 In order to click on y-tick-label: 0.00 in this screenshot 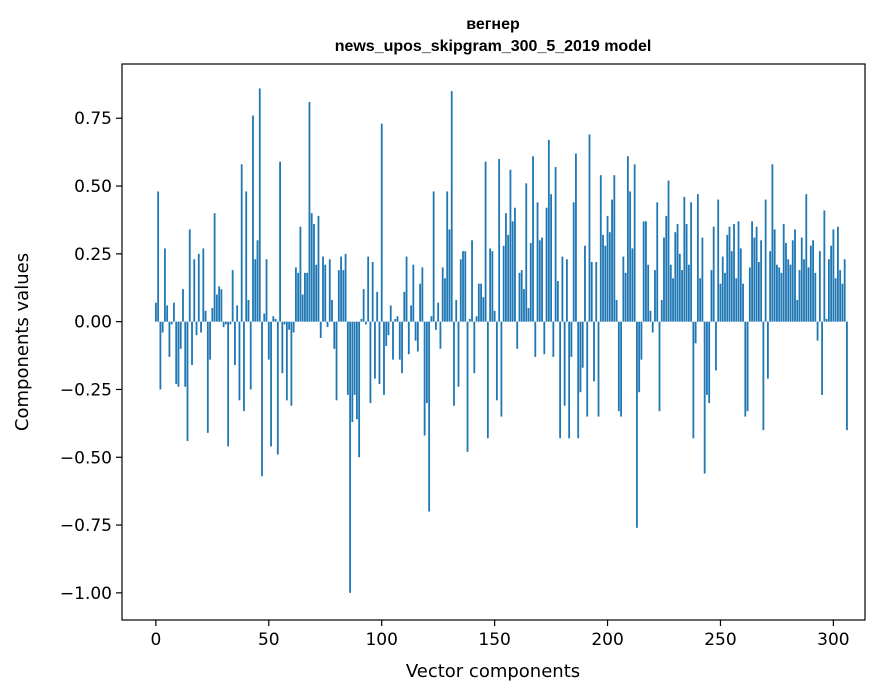, I will do `click(93, 323)`.